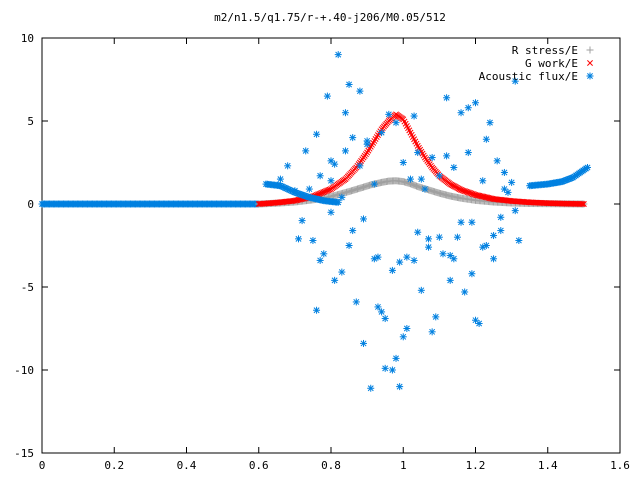 This screenshot has width=640, height=480. What do you see at coordinates (528, 76) in the screenshot?
I see `legend-label: Acoustic flux/E` at bounding box center [528, 76].